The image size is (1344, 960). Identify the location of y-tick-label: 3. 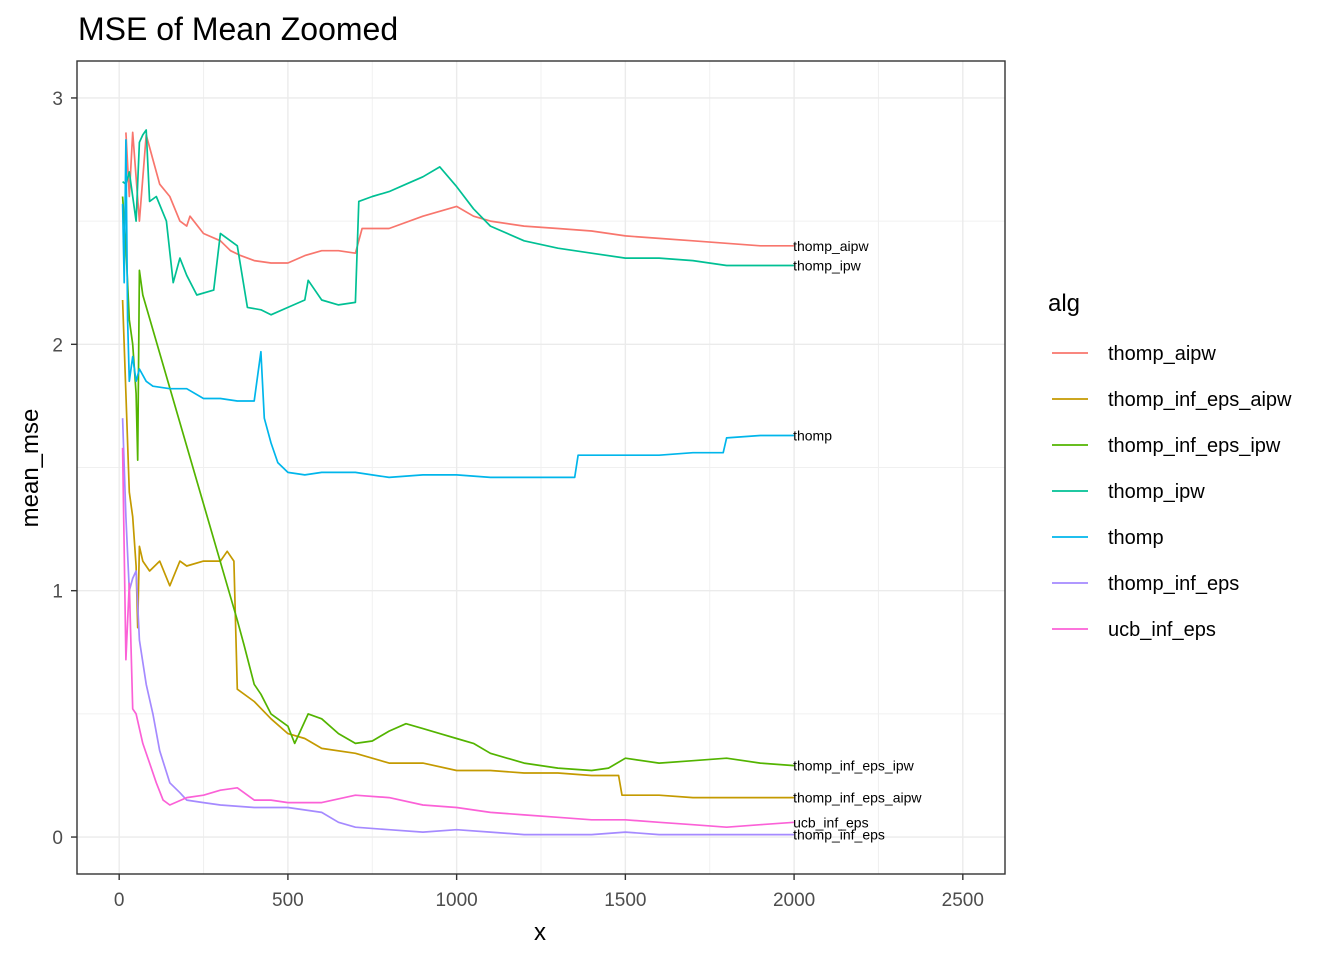
(57, 99).